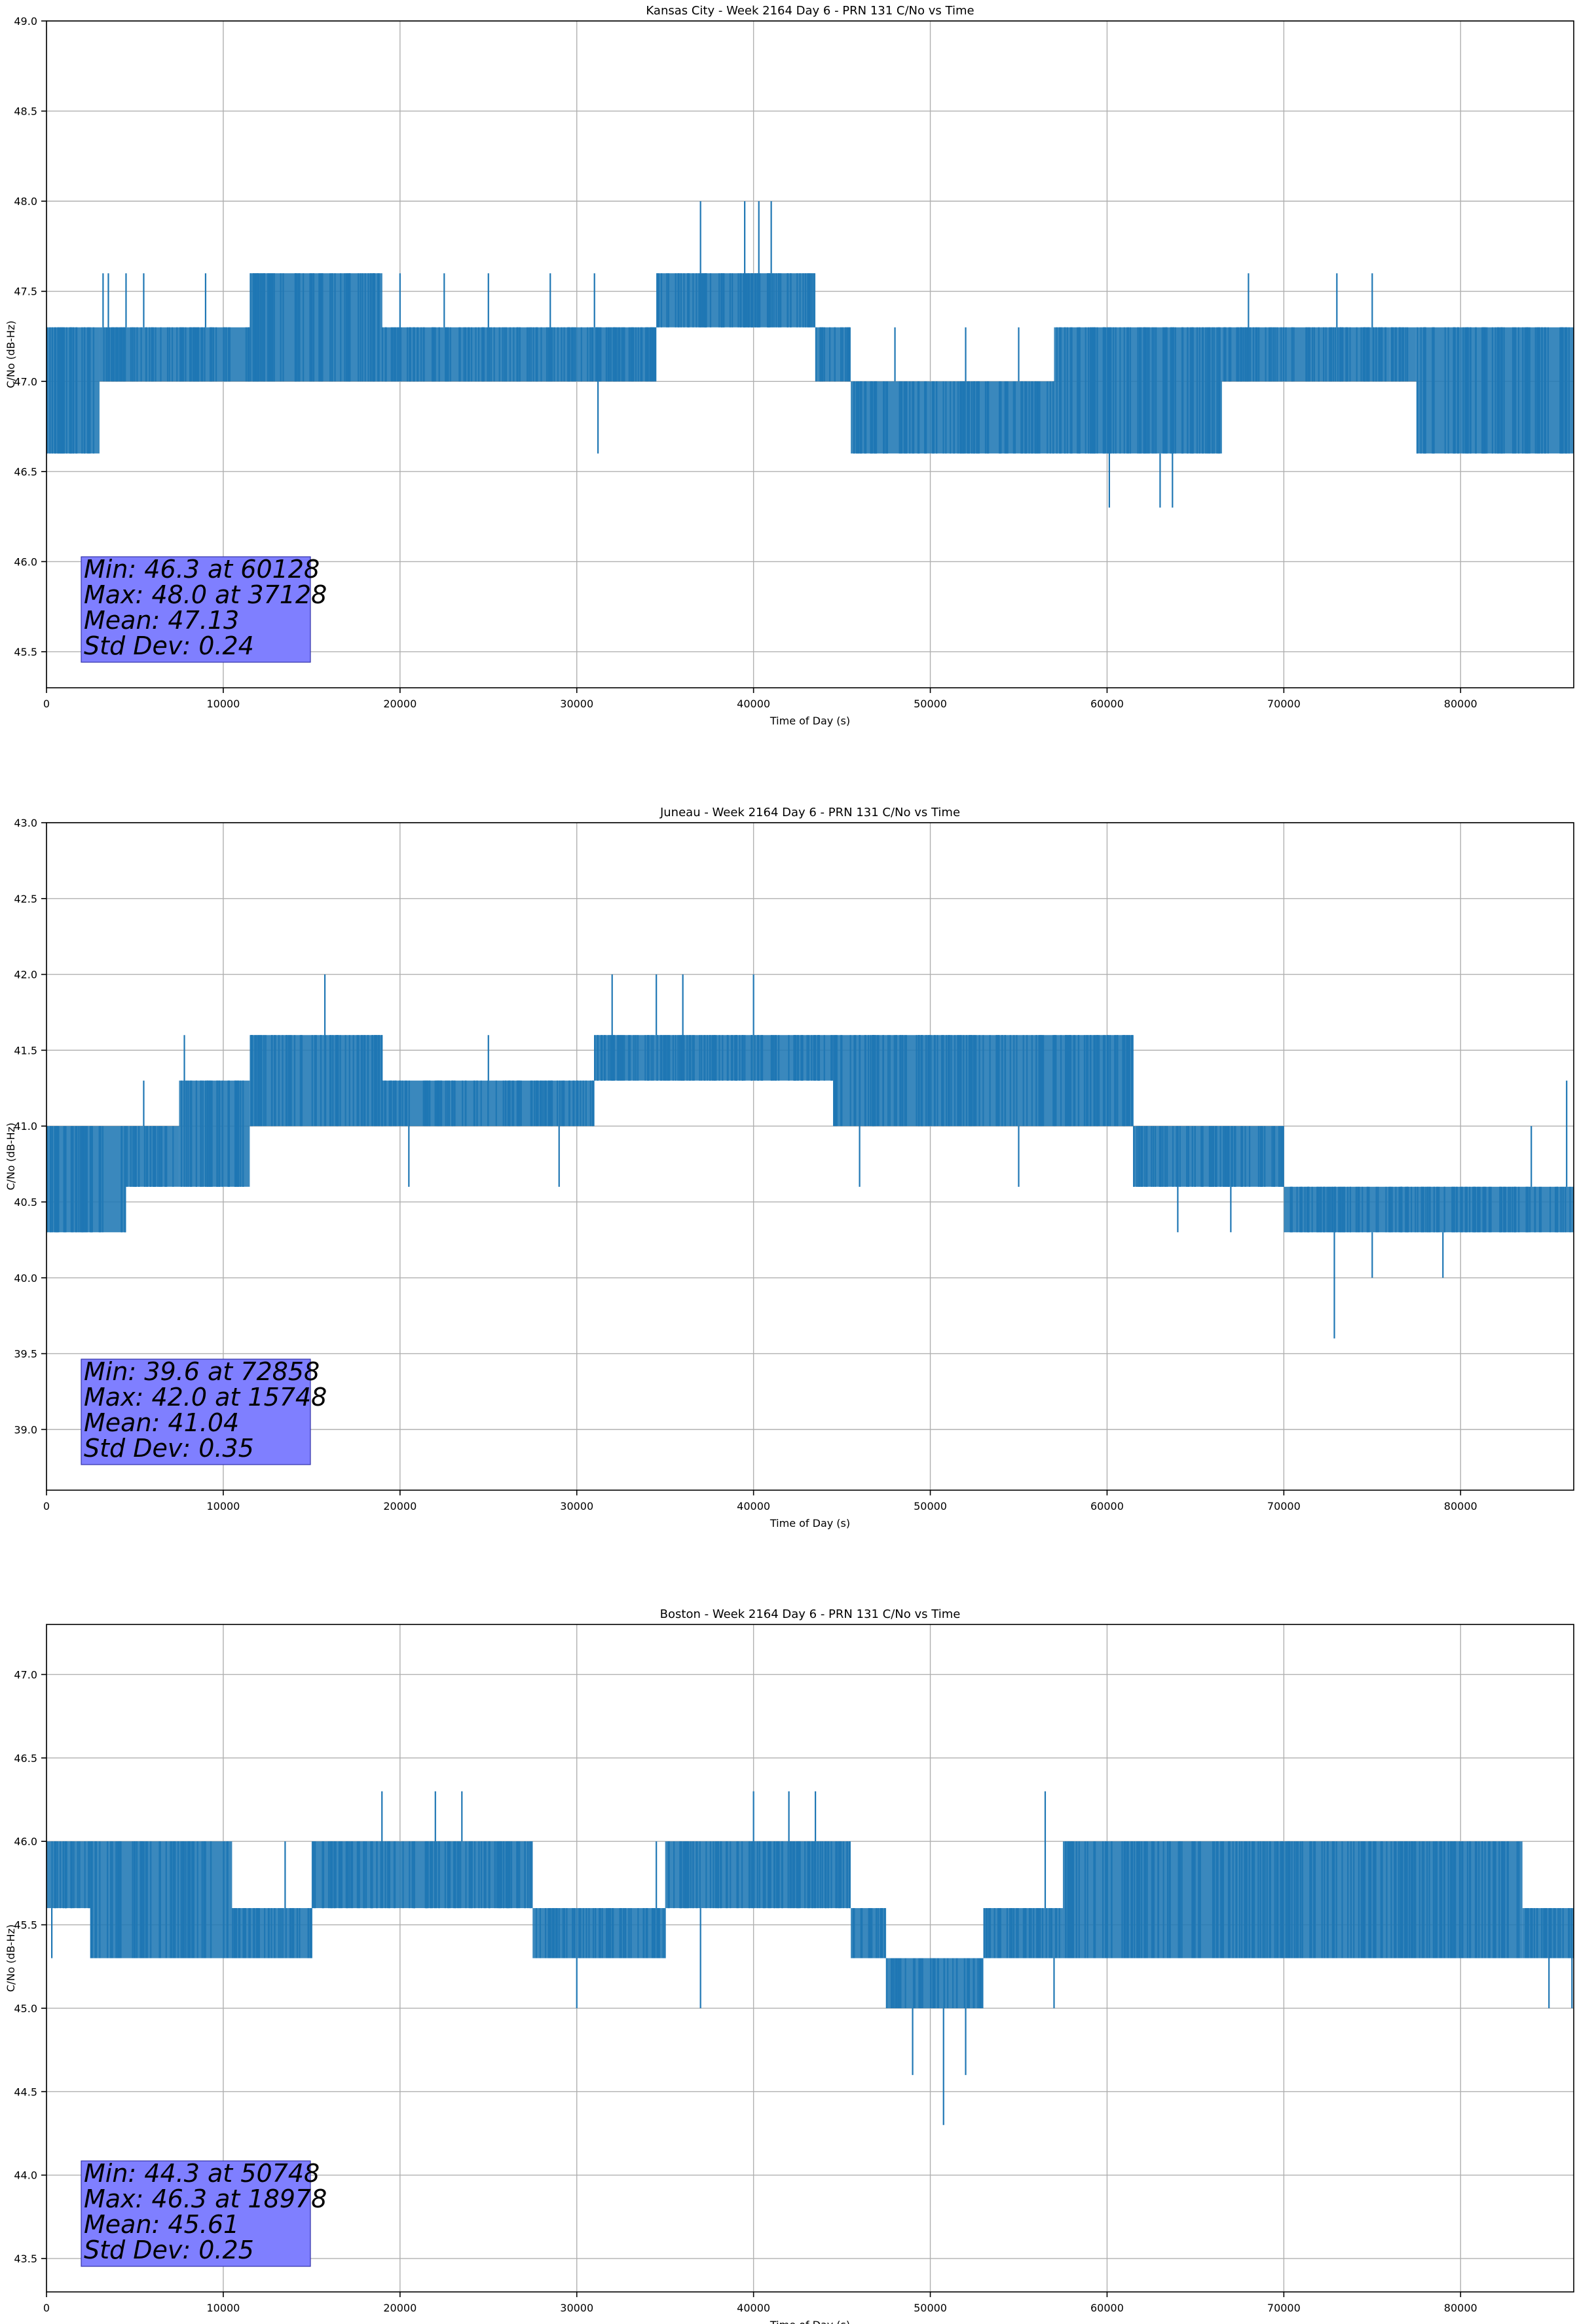 This screenshot has width=1577, height=2324. What do you see at coordinates (25, 1354) in the screenshot?
I see `y-tick-label: 39.5` at bounding box center [25, 1354].